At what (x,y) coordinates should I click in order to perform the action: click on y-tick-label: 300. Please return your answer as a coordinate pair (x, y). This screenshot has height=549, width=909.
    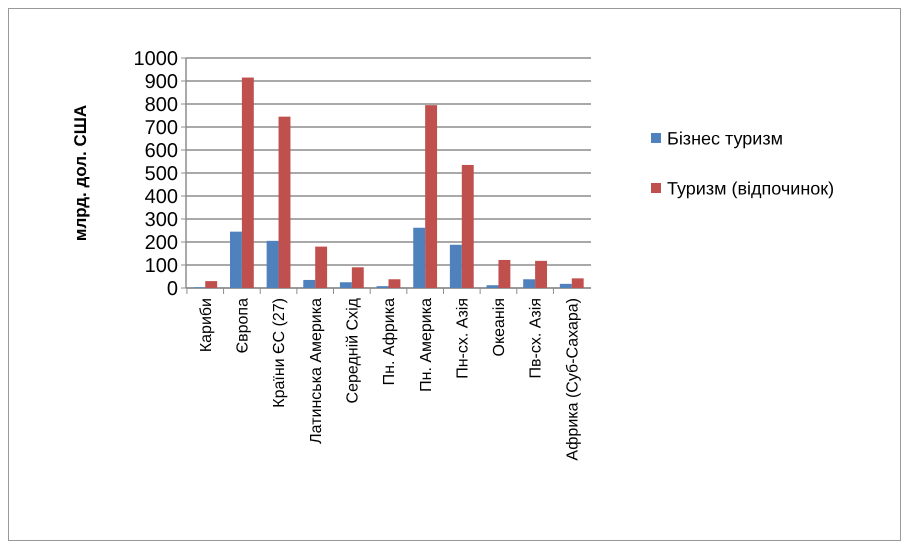
    Looking at the image, I should click on (161, 220).